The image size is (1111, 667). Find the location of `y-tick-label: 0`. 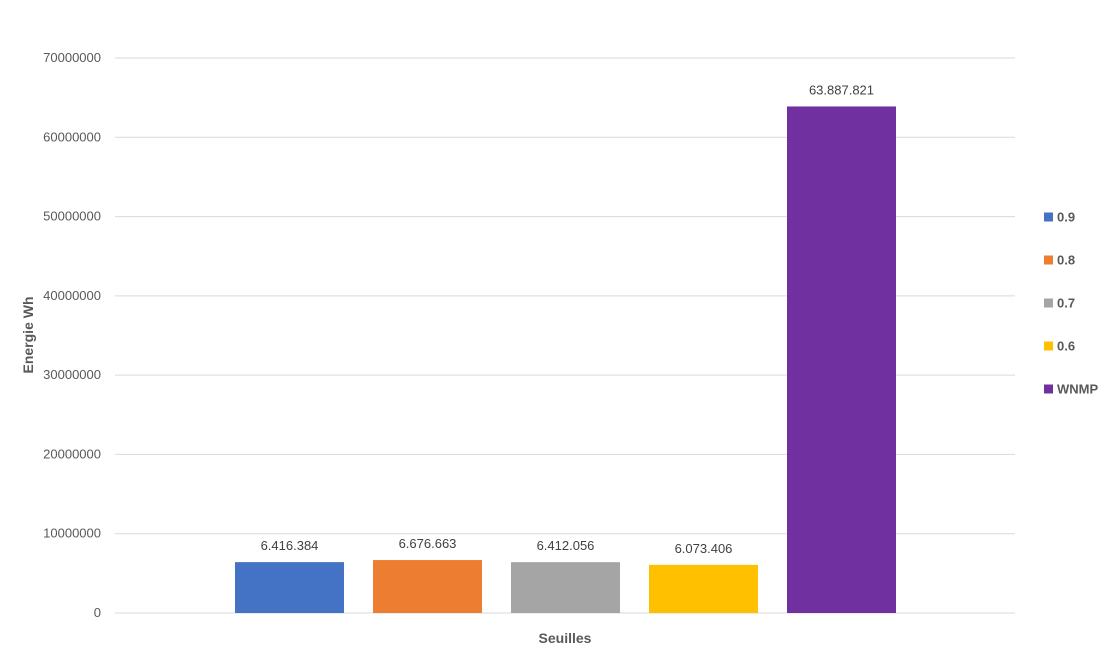

y-tick-label: 0 is located at coordinates (97, 612).